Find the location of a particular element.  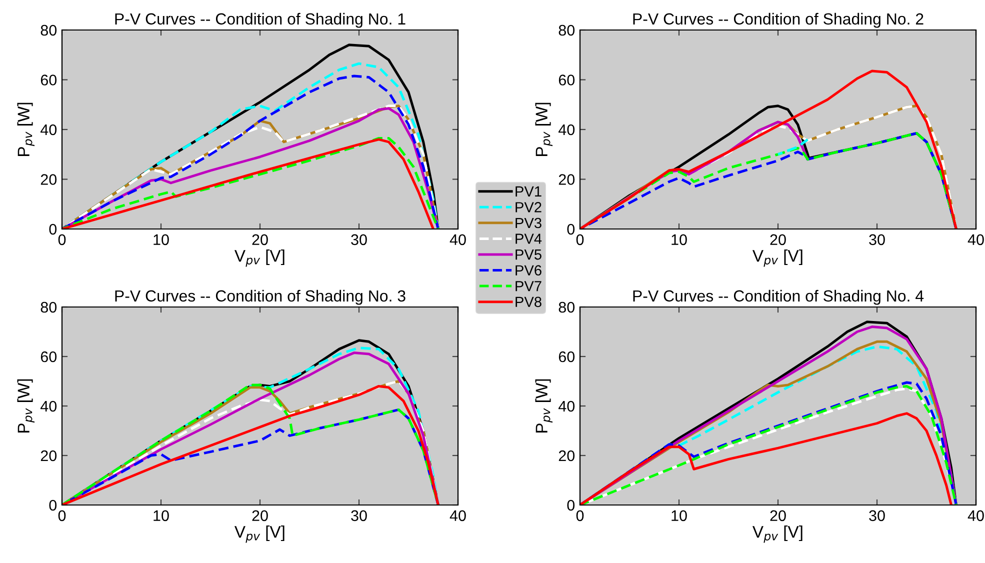

legend-label: PV4 is located at coordinates (529, 239).